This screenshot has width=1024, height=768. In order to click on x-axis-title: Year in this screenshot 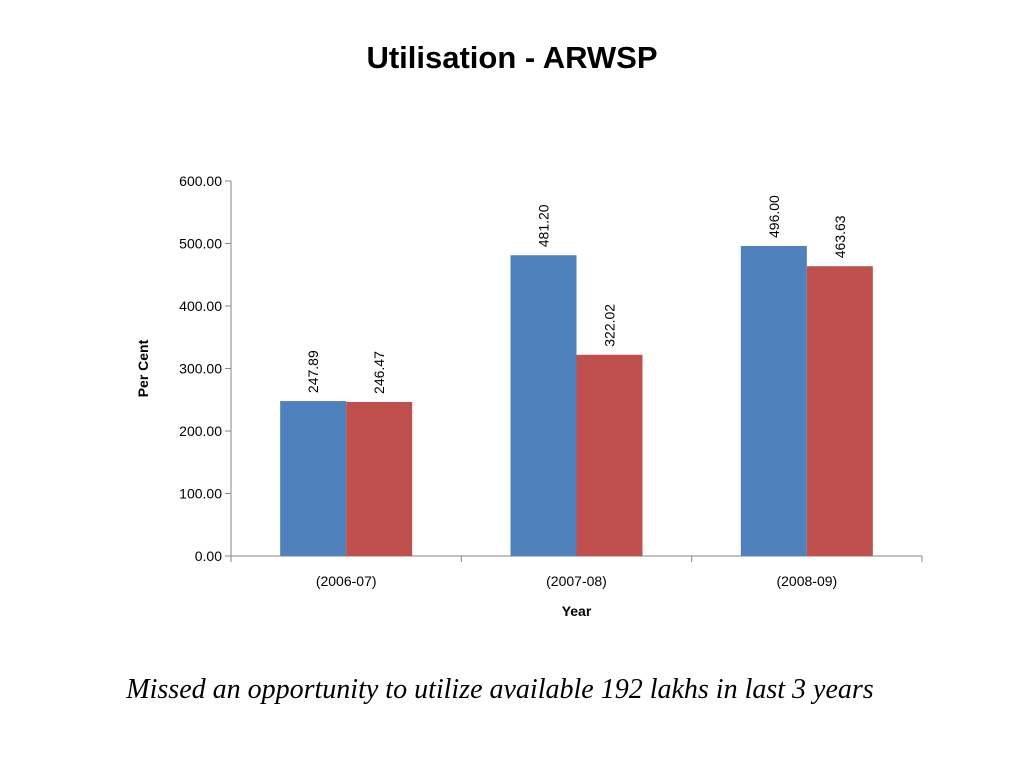, I will do `click(577, 611)`.